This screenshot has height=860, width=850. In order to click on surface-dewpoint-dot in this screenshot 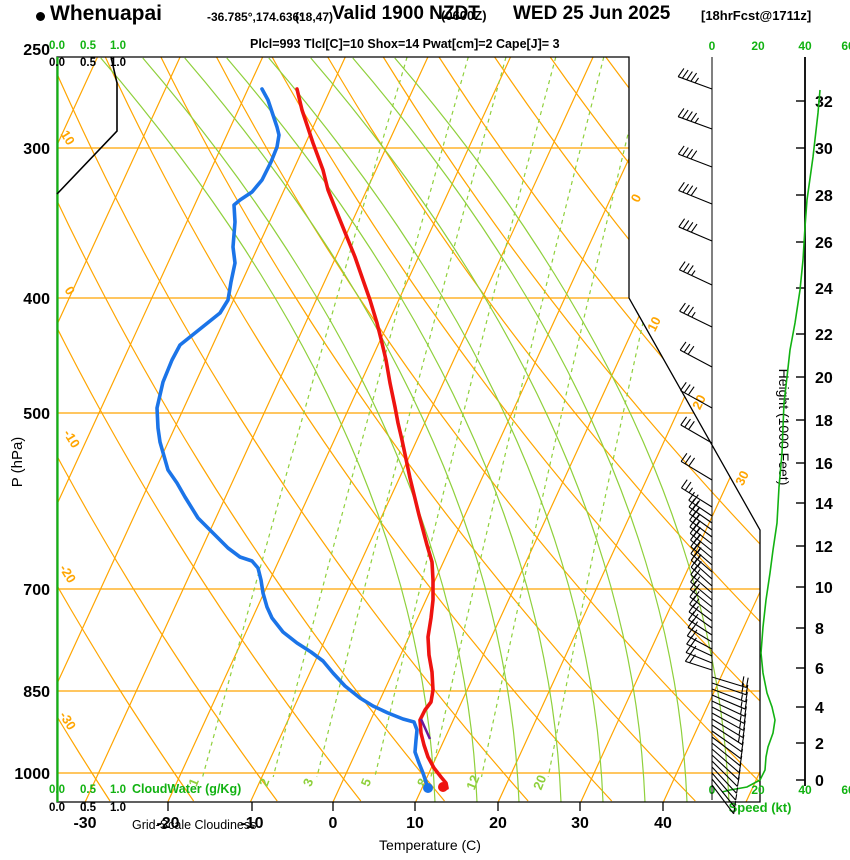, I will do `click(428, 788)`.